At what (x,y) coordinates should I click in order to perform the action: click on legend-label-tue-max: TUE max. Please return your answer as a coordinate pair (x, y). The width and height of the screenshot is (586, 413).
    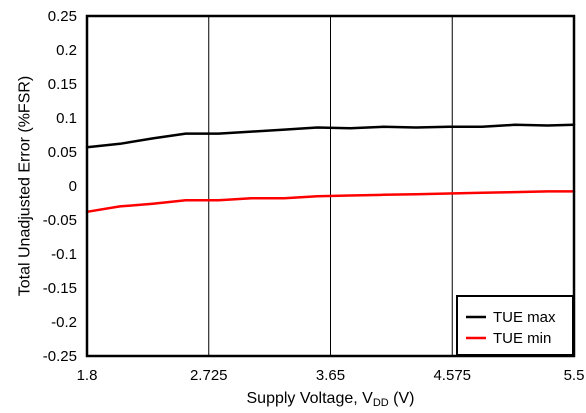
    Looking at the image, I should click on (524, 317).